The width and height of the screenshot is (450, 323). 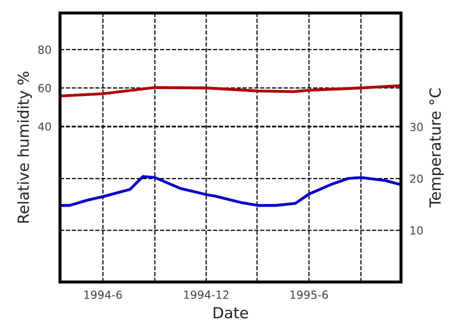 I want to click on x-tick-label: 1995-6, so click(x=309, y=294).